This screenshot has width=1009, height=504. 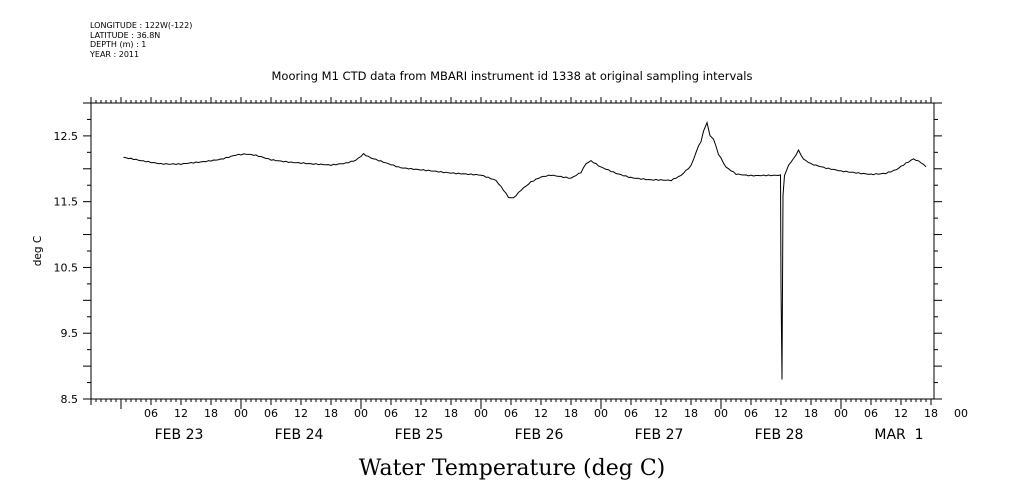 What do you see at coordinates (66, 202) in the screenshot?
I see `y-tick-label: 11.5` at bounding box center [66, 202].